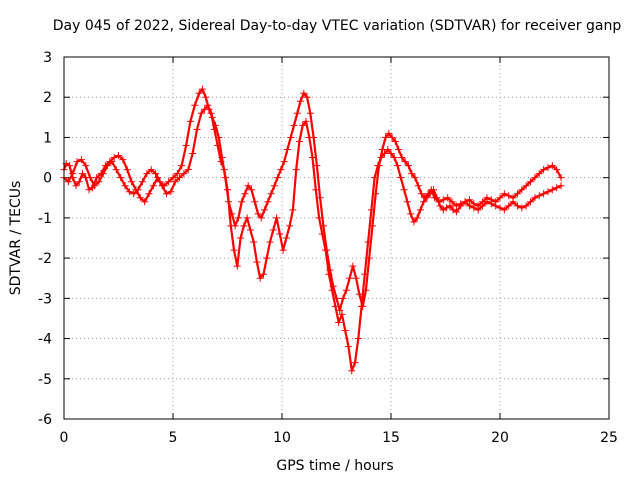 This screenshot has width=640, height=480. Describe the element at coordinates (47, 98) in the screenshot. I see `y-tick-label: 2` at that location.